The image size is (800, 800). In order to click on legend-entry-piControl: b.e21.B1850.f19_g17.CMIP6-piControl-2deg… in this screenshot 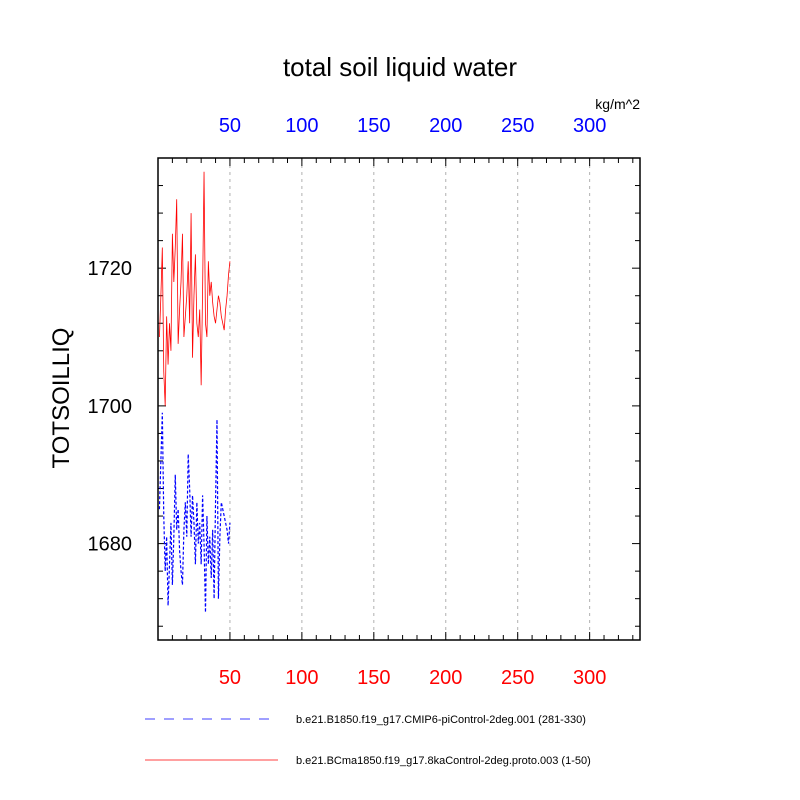, I will do `click(441, 720)`.